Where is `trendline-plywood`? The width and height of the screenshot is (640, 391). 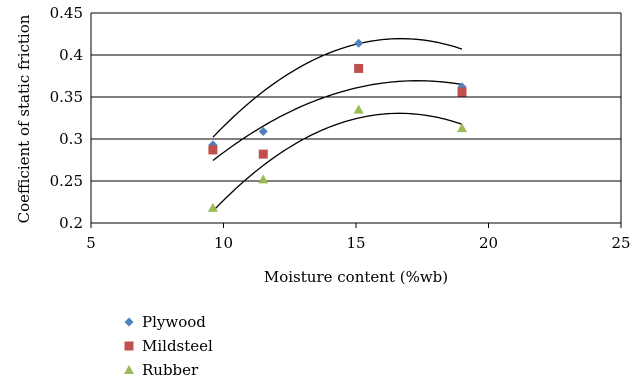 trendline-plywood is located at coordinates (337, 88).